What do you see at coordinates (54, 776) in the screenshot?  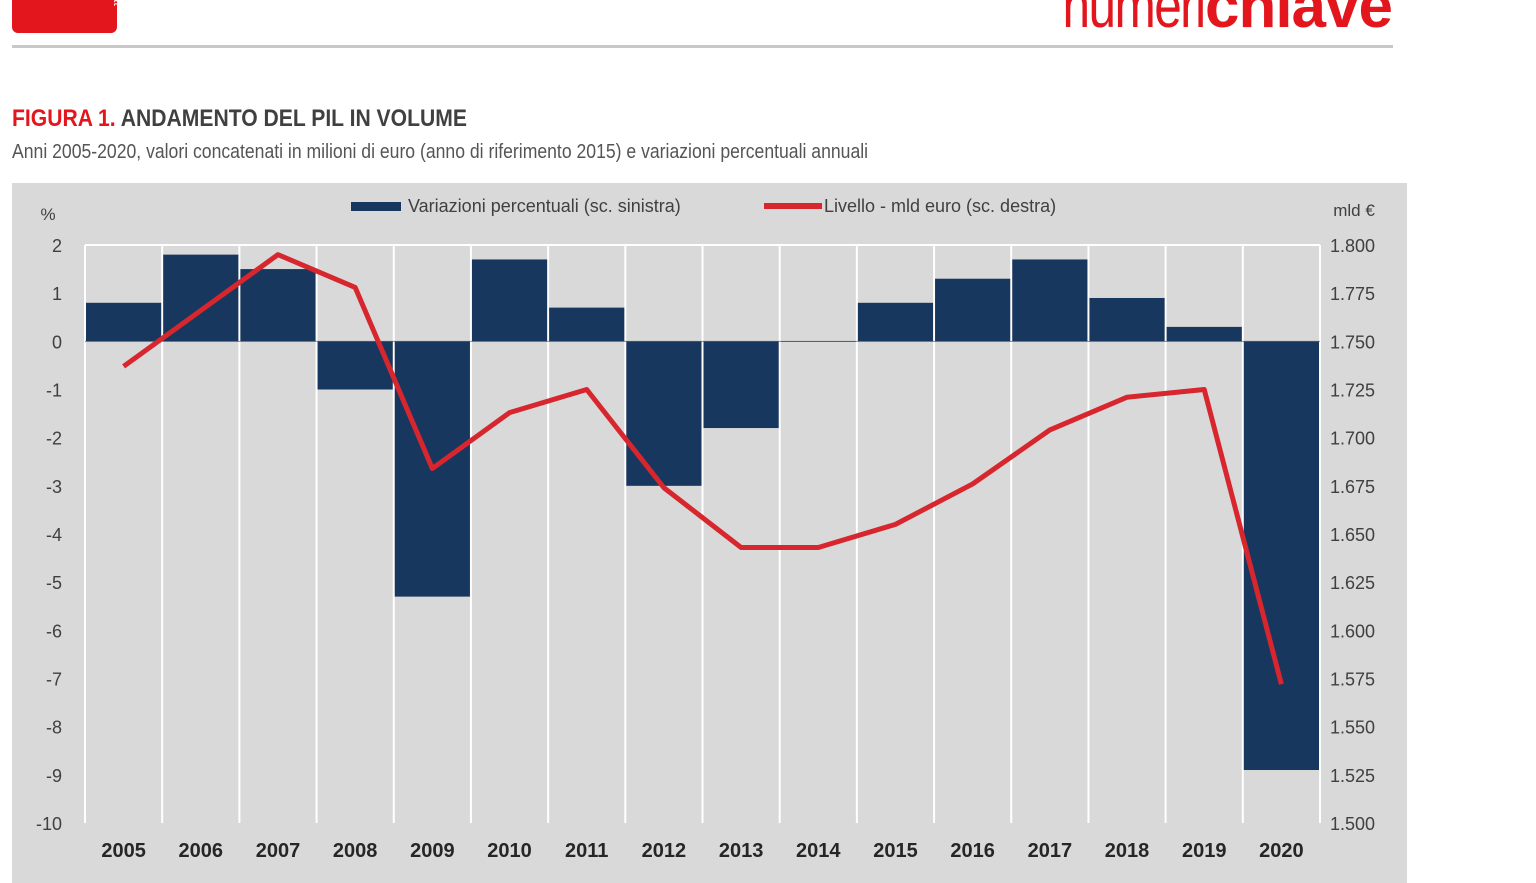 I see `left-tick-label: -9` at bounding box center [54, 776].